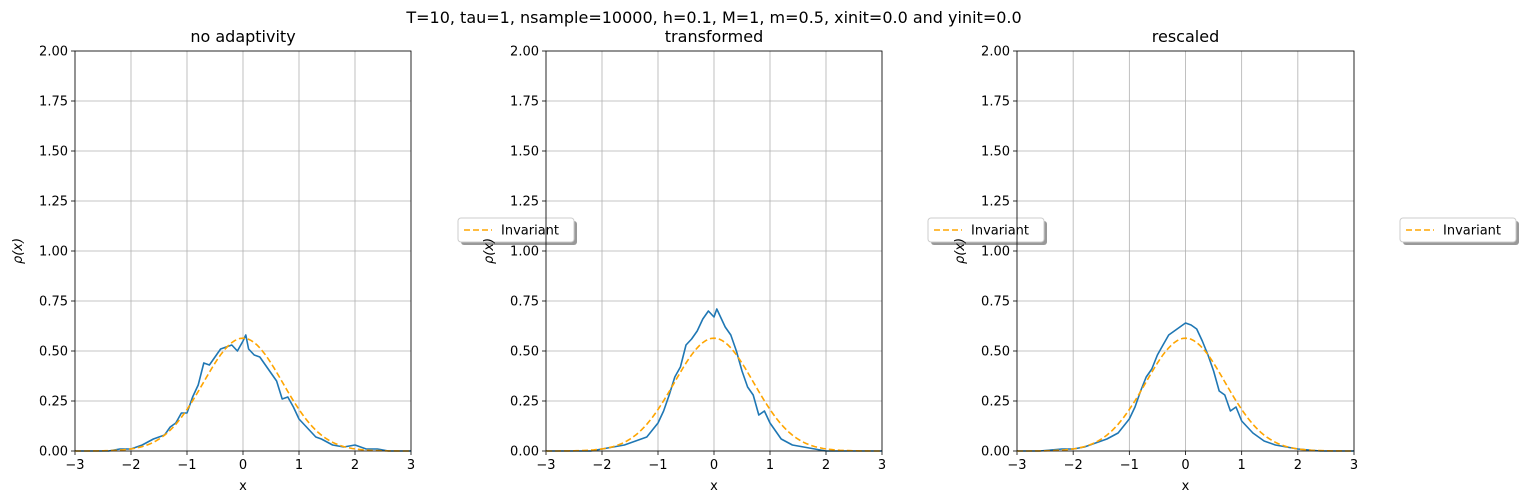  What do you see at coordinates (242, 36) in the screenshot?
I see `panel-title: no adaptivity` at bounding box center [242, 36].